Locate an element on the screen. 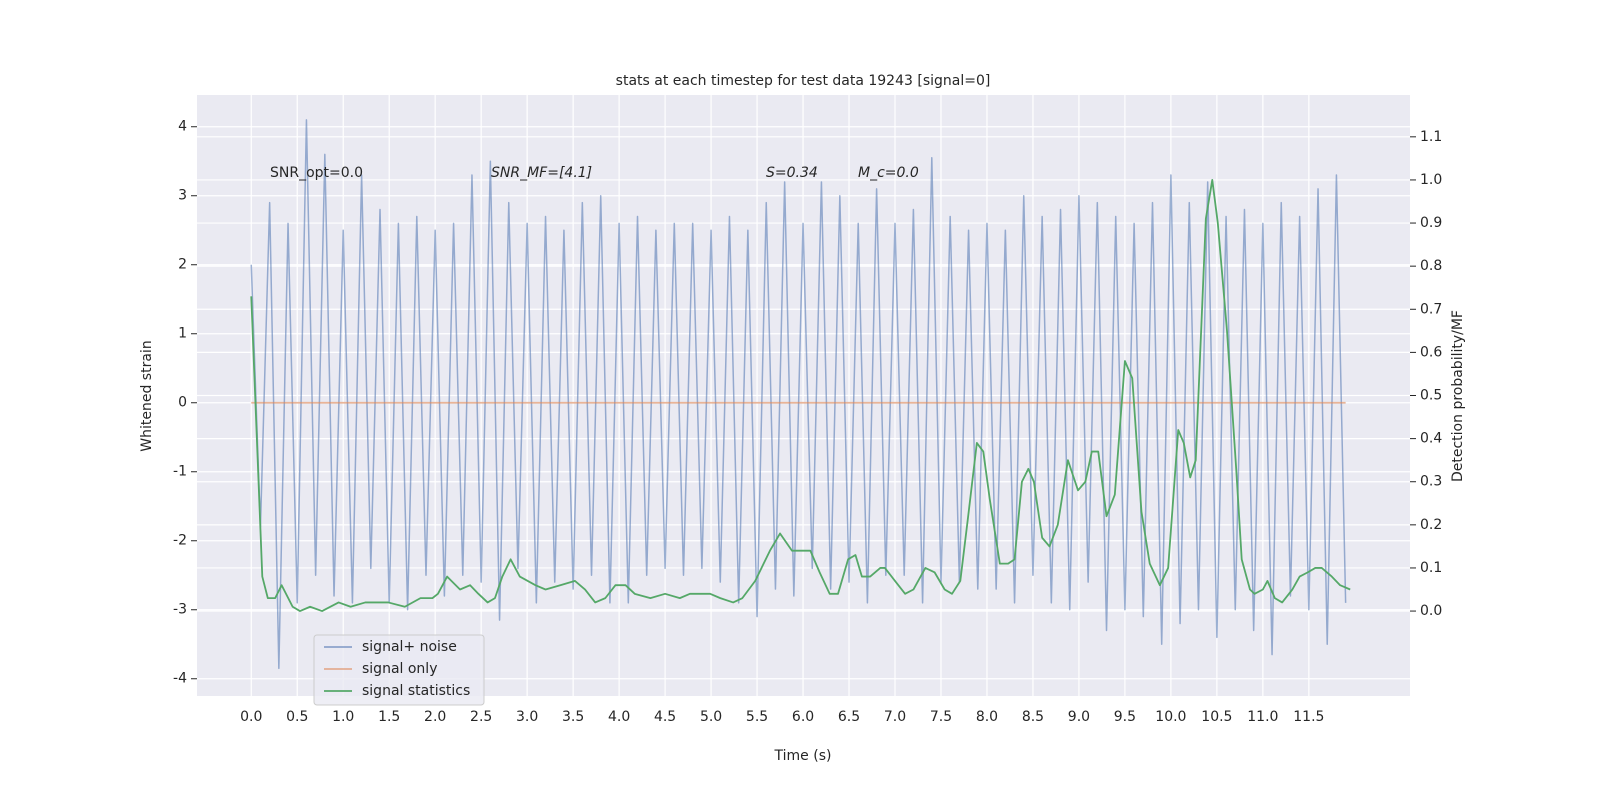 Image resolution: width=1600 pixels, height=800 pixels. x-axis-label: Time (s) is located at coordinates (803, 756).